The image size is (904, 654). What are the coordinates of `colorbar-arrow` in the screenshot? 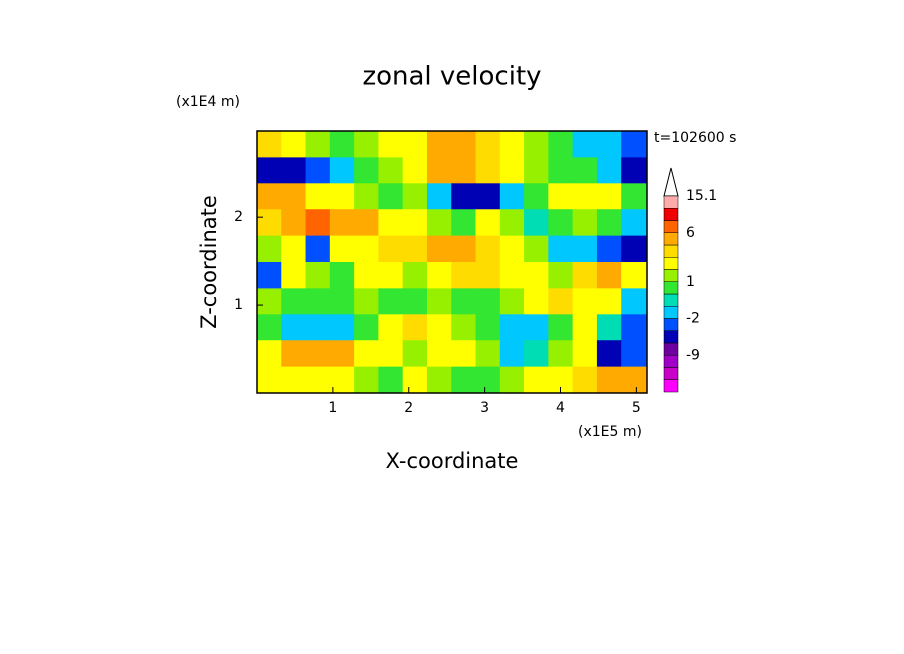 It's located at (671, 182).